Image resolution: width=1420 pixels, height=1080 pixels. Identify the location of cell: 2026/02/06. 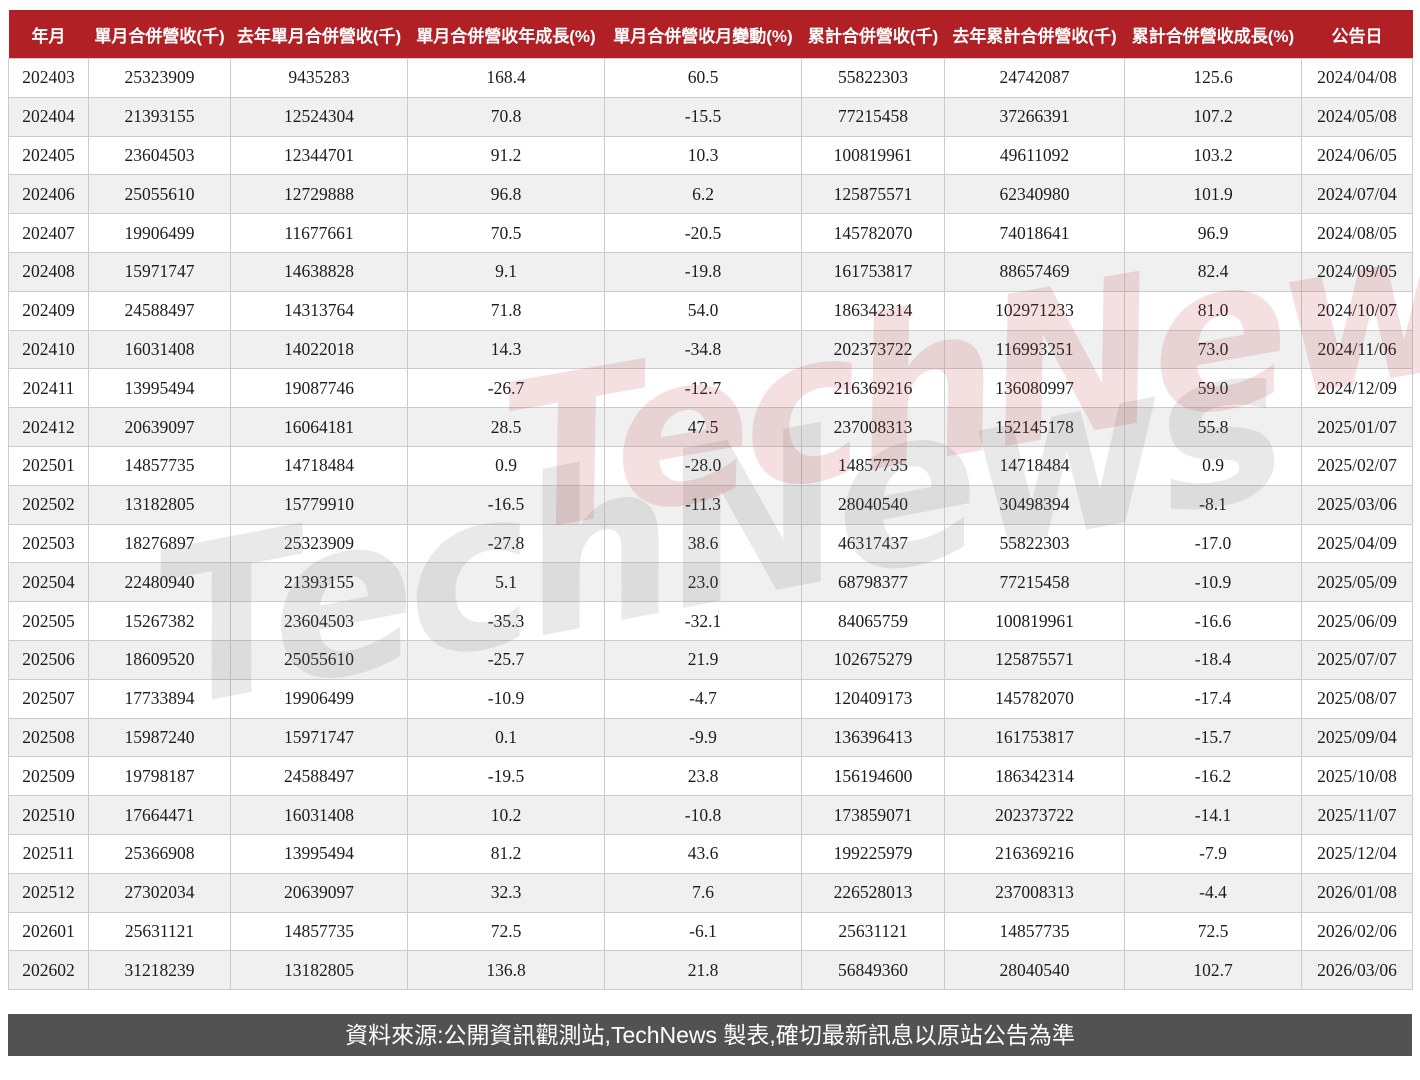
(1357, 931).